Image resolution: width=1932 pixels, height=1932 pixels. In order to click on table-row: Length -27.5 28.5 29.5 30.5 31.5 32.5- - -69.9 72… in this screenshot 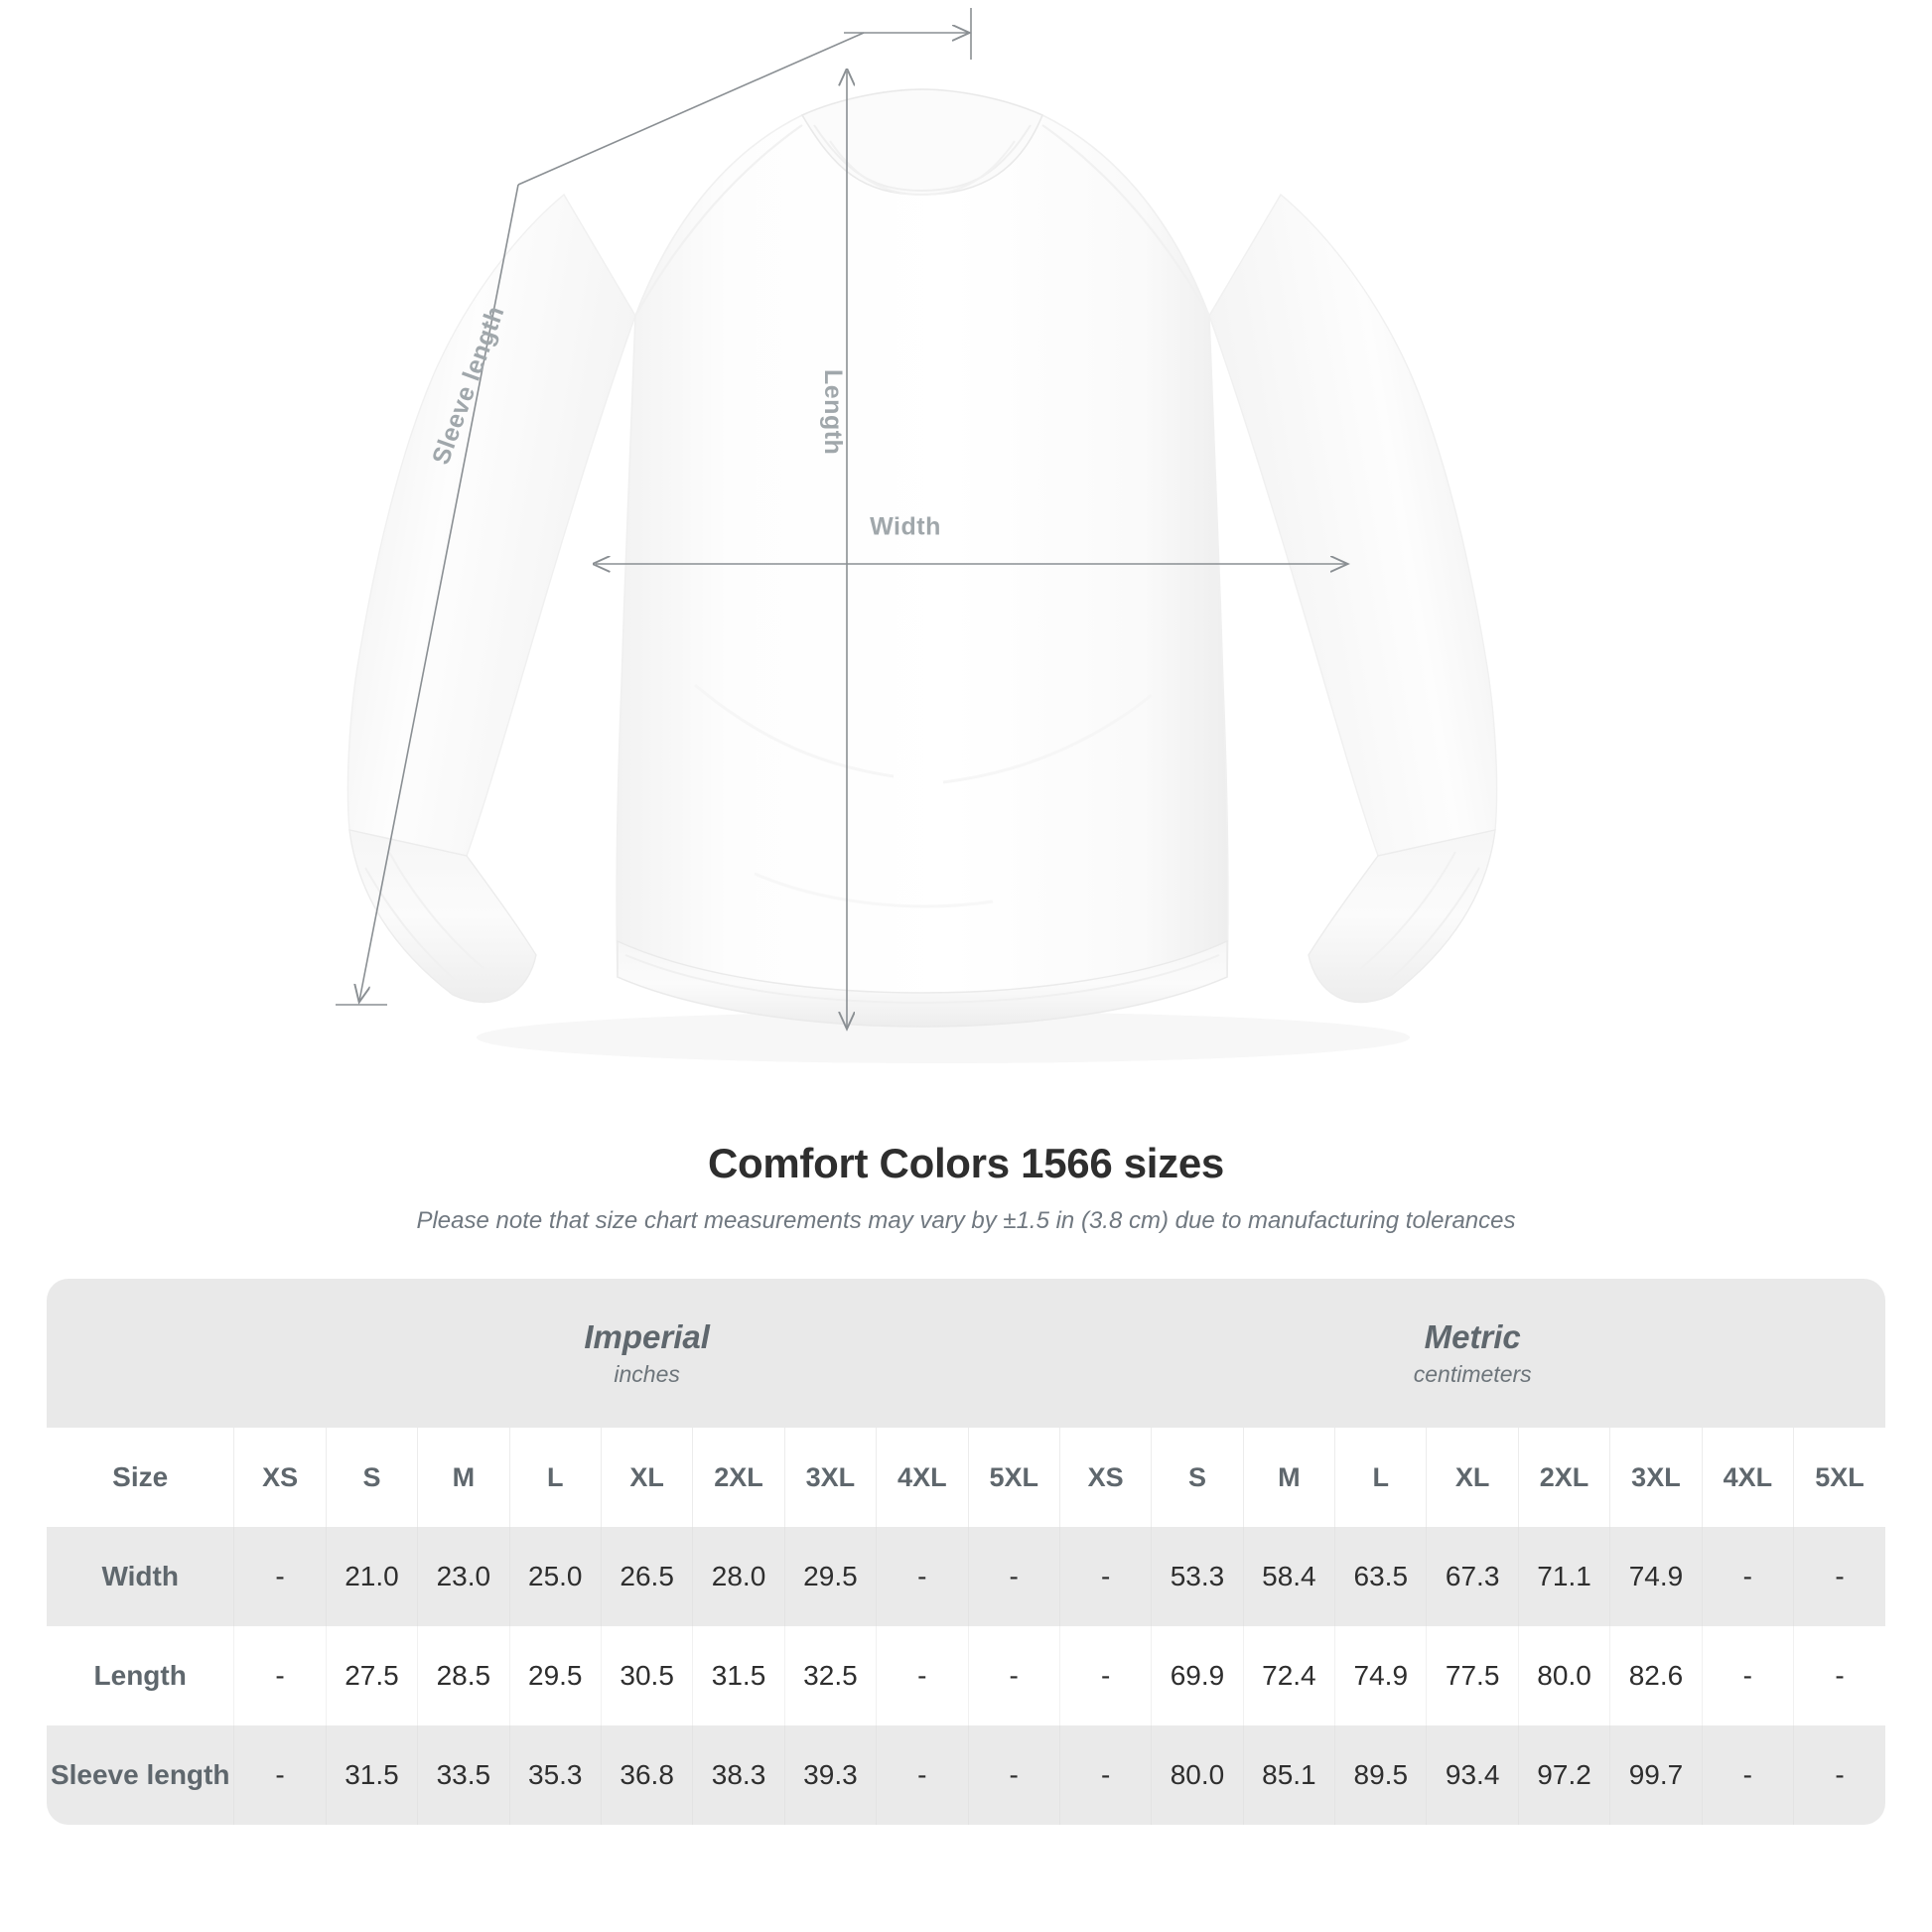, I will do `click(966, 1676)`.